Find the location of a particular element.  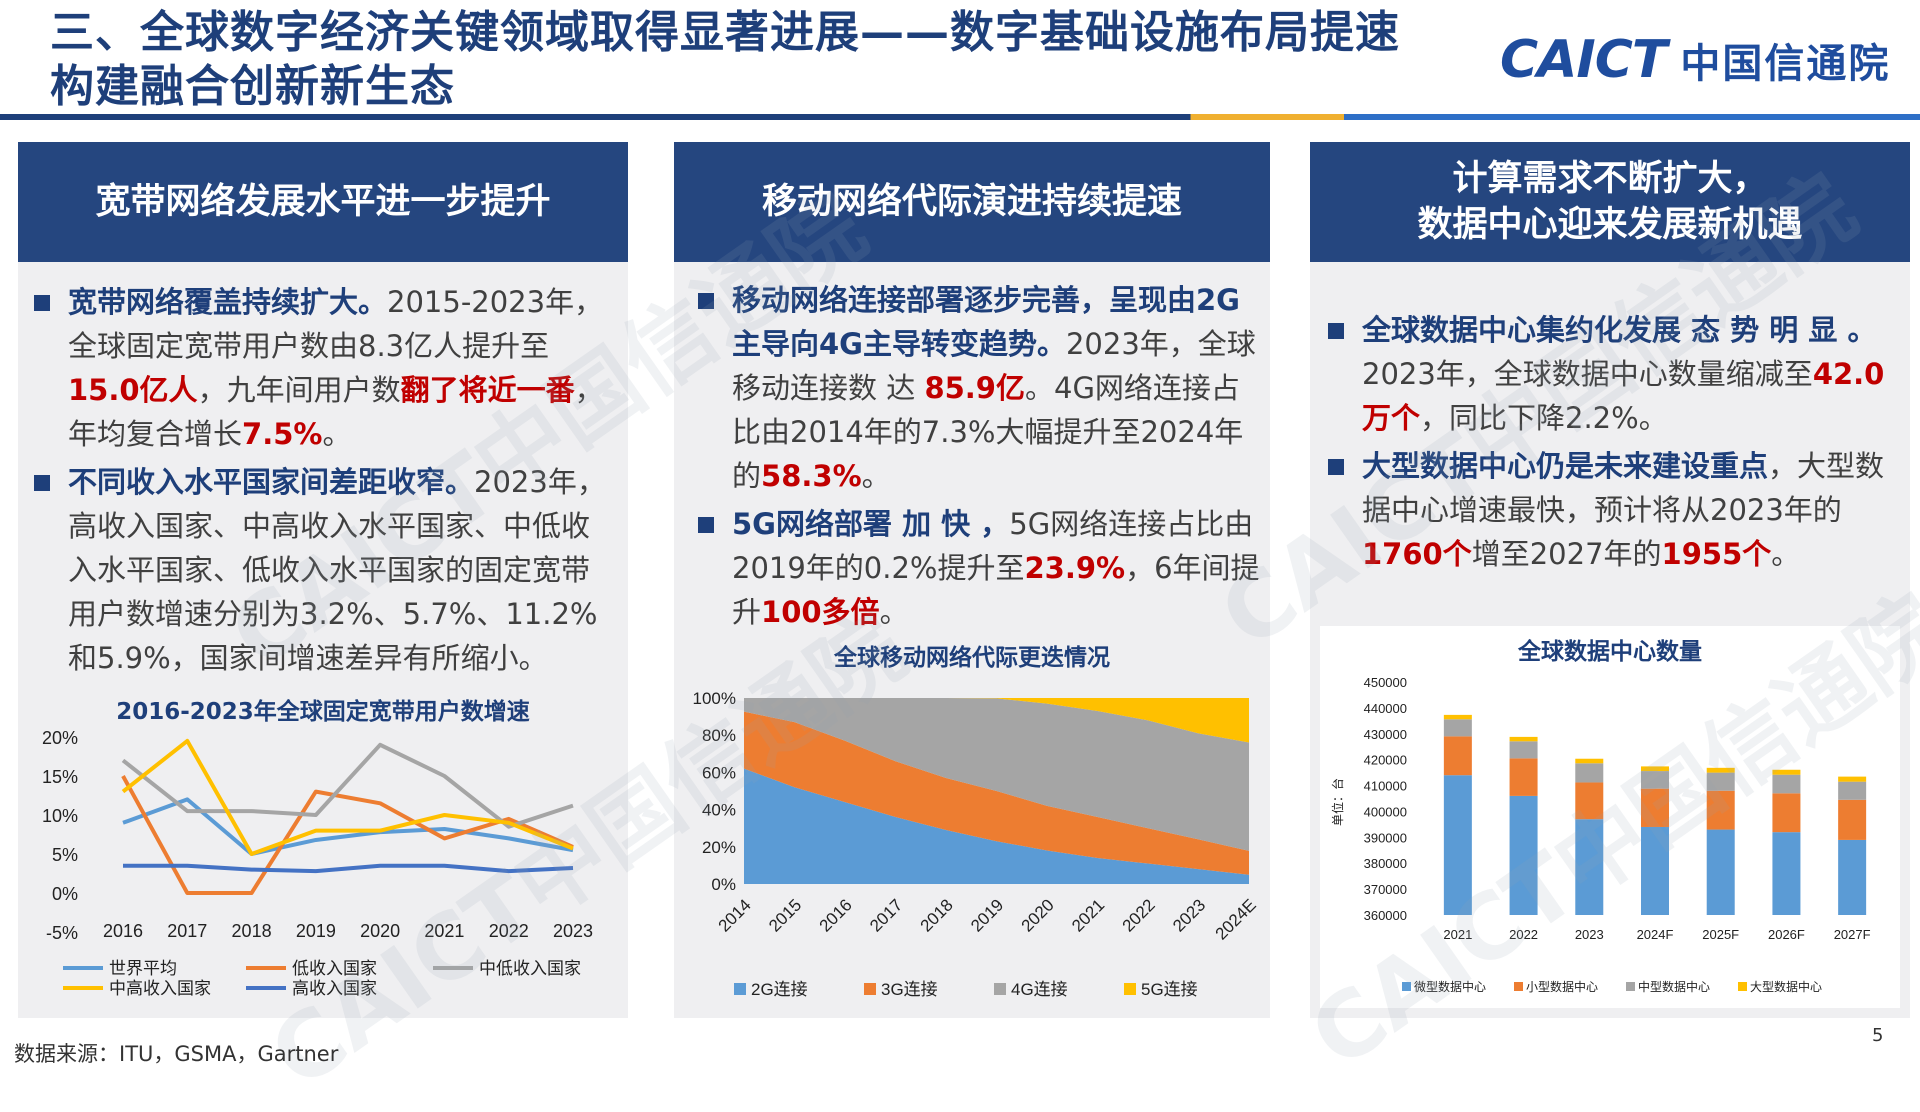

y-tick-label: 360000 is located at coordinates (1385, 915).